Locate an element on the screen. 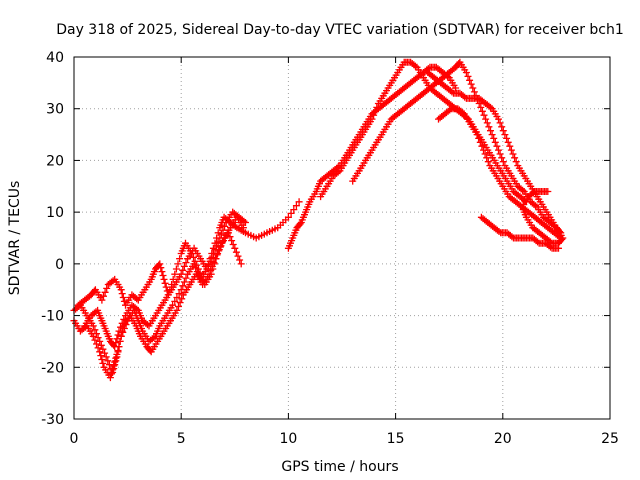 This screenshot has height=480, width=640. series-s2 is located at coordinates (157, 305).